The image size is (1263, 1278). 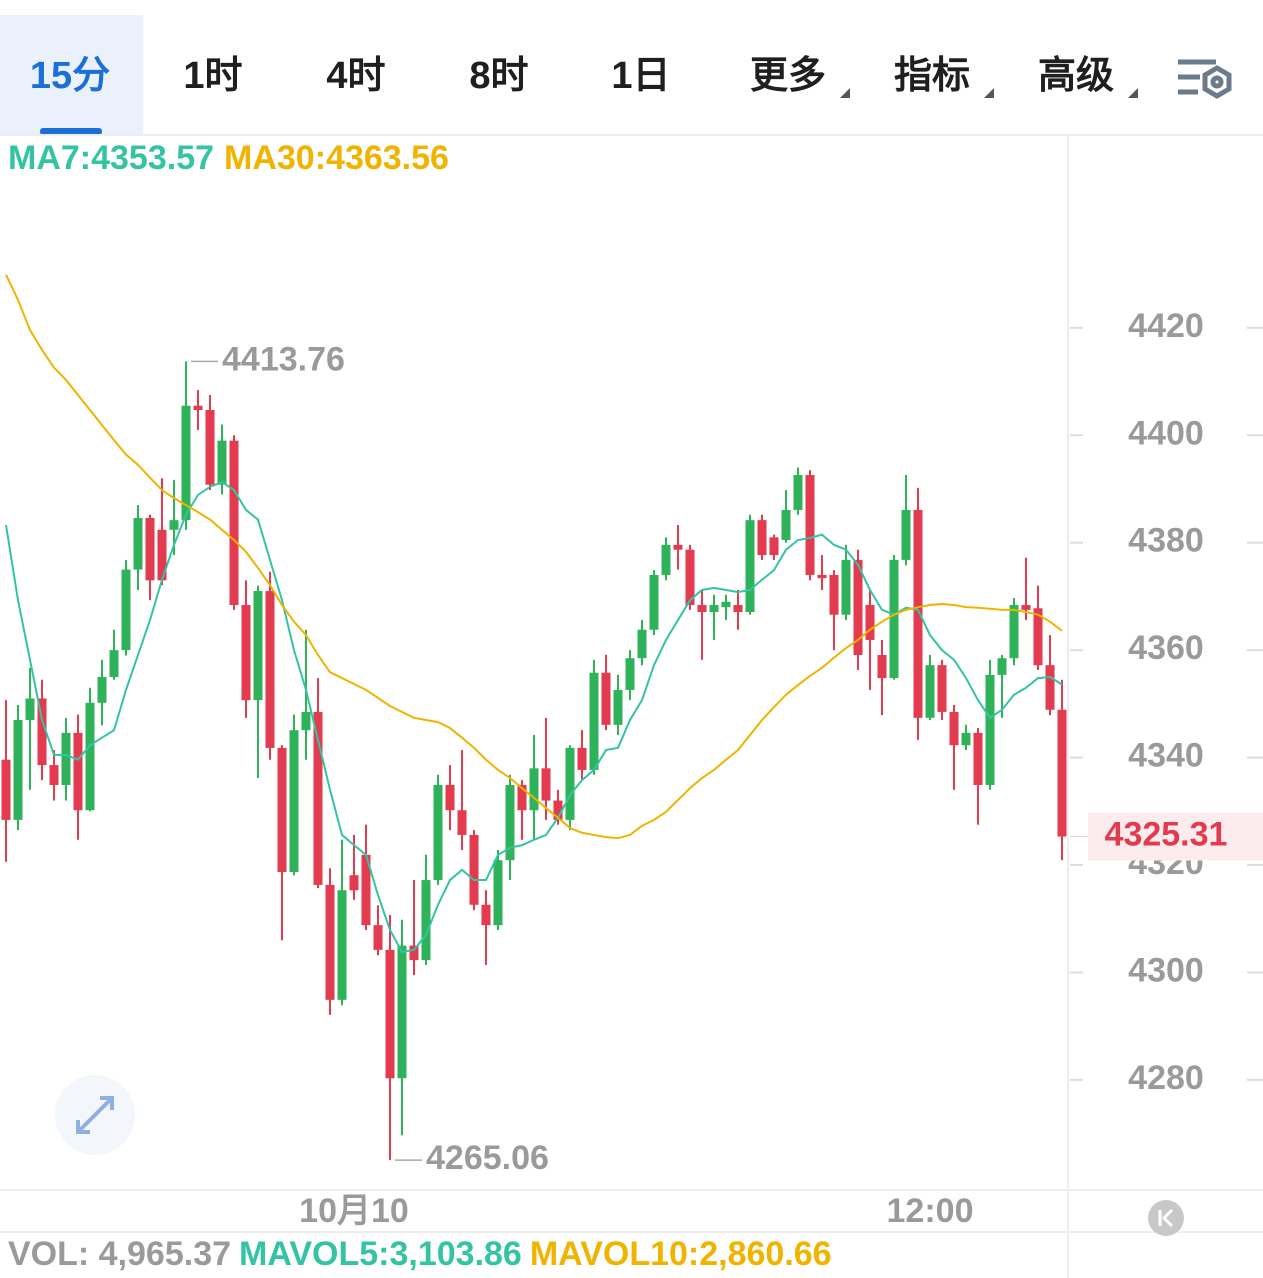 I want to click on tab-bar: 15分 1时 4时 8时 1日 更多 指标 高级, so click(x=569, y=75).